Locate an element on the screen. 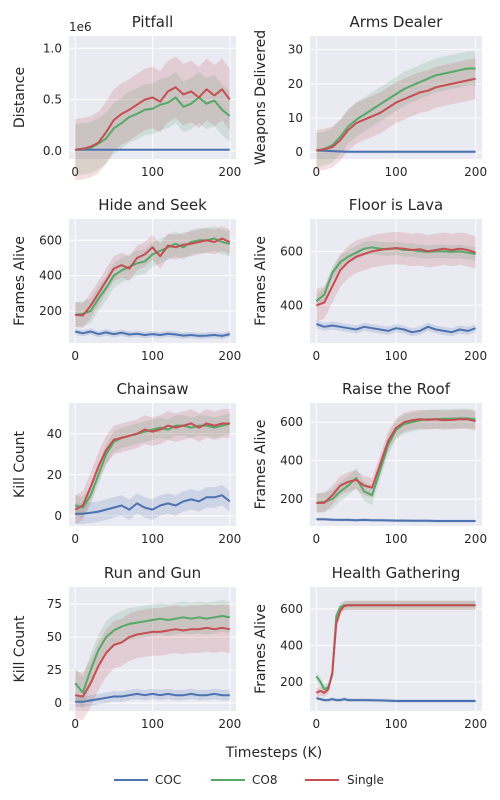  y-tick-label: 0.5 is located at coordinates (52, 100).